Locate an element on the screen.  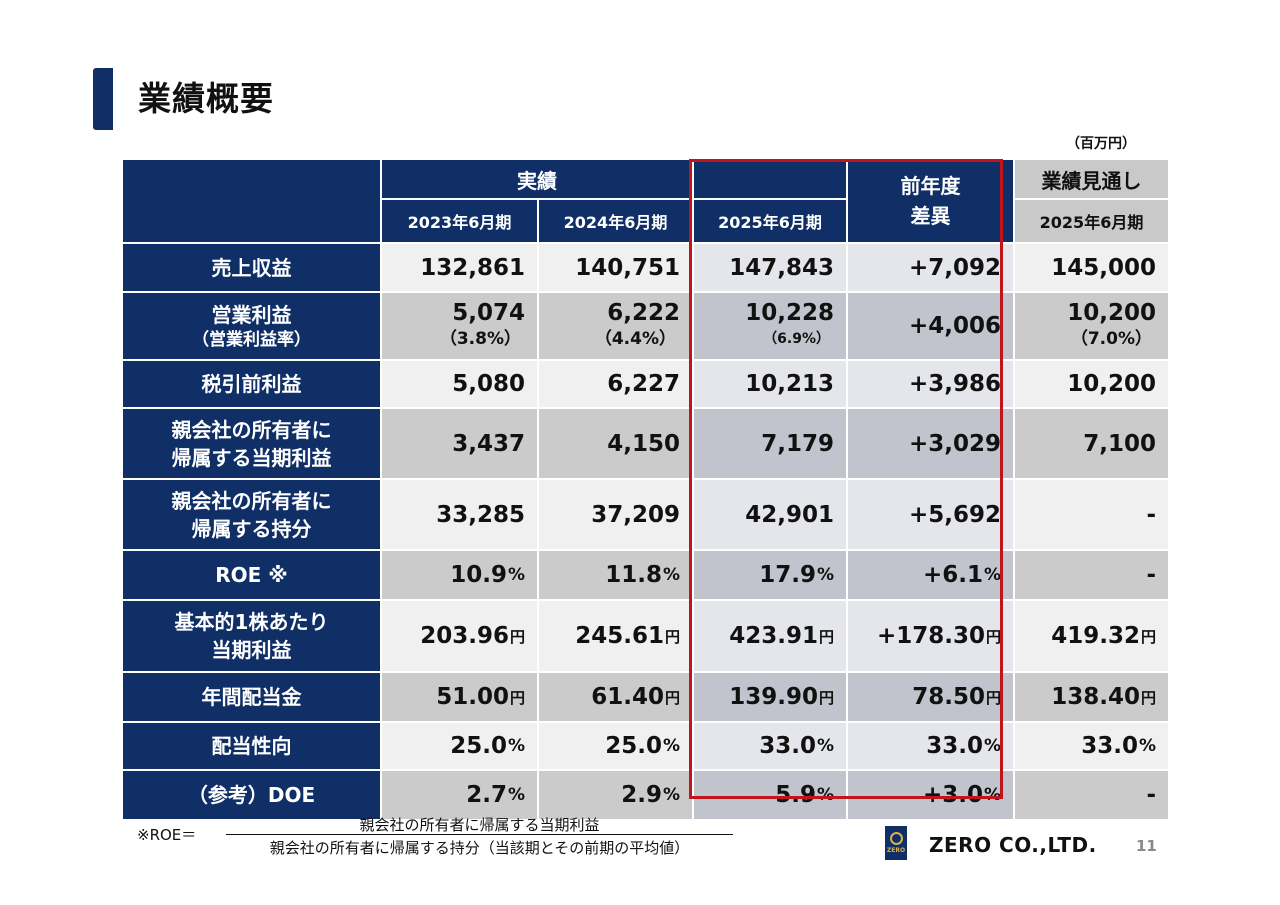
cell-value: 132,861 is located at coordinates (472, 267).